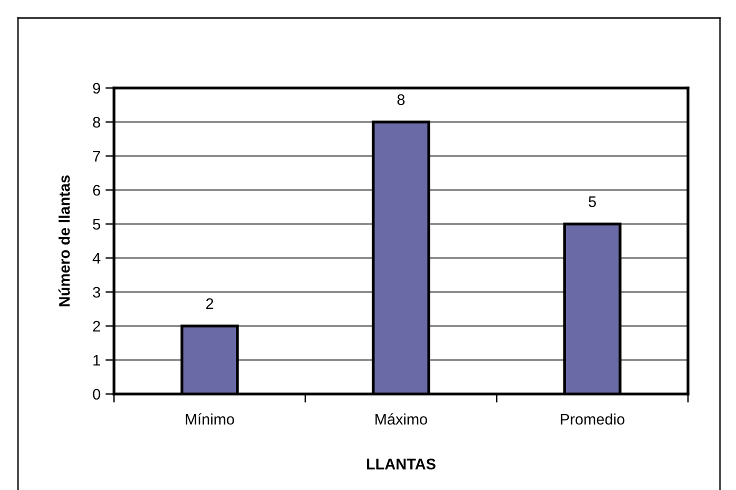 Image resolution: width=736 pixels, height=490 pixels. I want to click on y-tick-label: 5, so click(96, 224).